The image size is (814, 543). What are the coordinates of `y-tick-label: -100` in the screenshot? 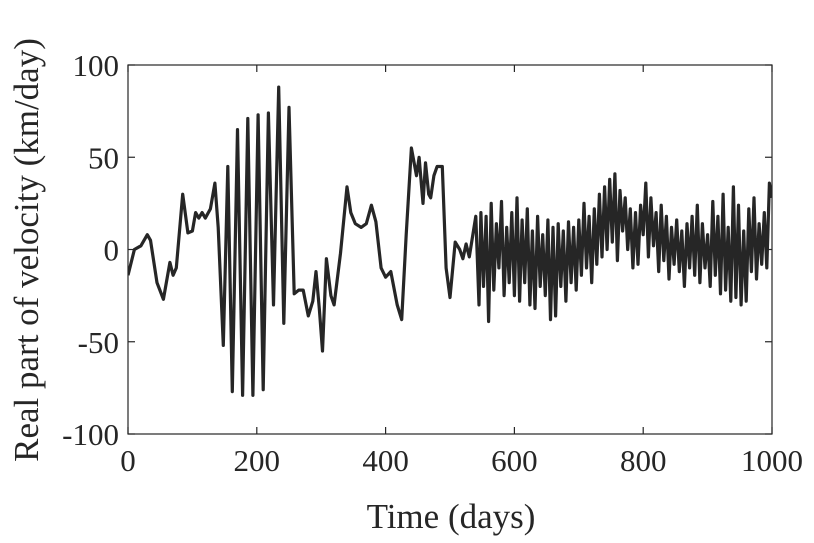 It's located at (90, 434).